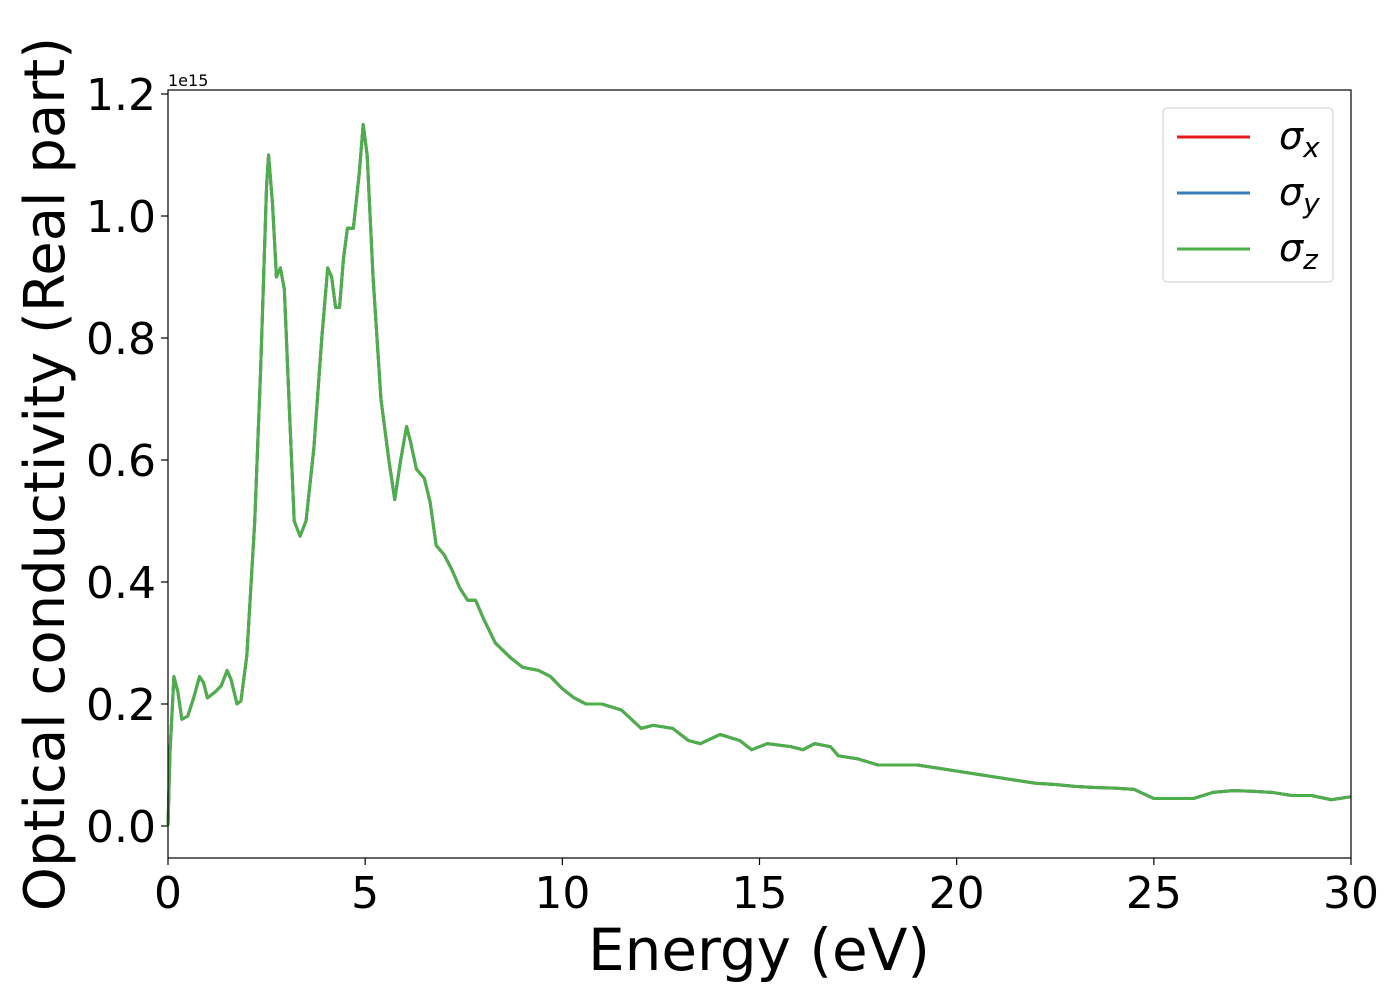 The image size is (1400, 1000). Describe the element at coordinates (1299, 251) in the screenshot. I see `legend-label: σz` at that location.